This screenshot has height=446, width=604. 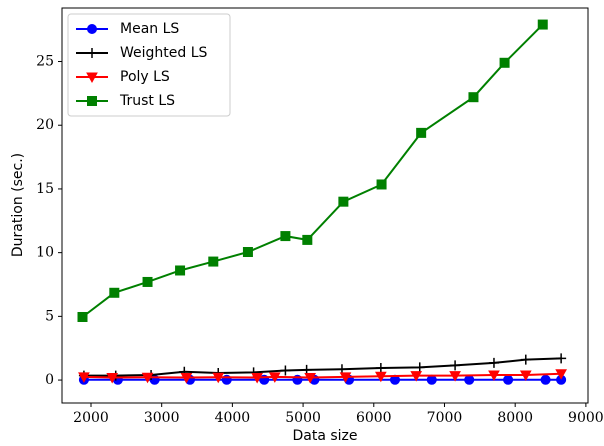 What do you see at coordinates (45, 62) in the screenshot?
I see `y-tick-label: 25` at bounding box center [45, 62].